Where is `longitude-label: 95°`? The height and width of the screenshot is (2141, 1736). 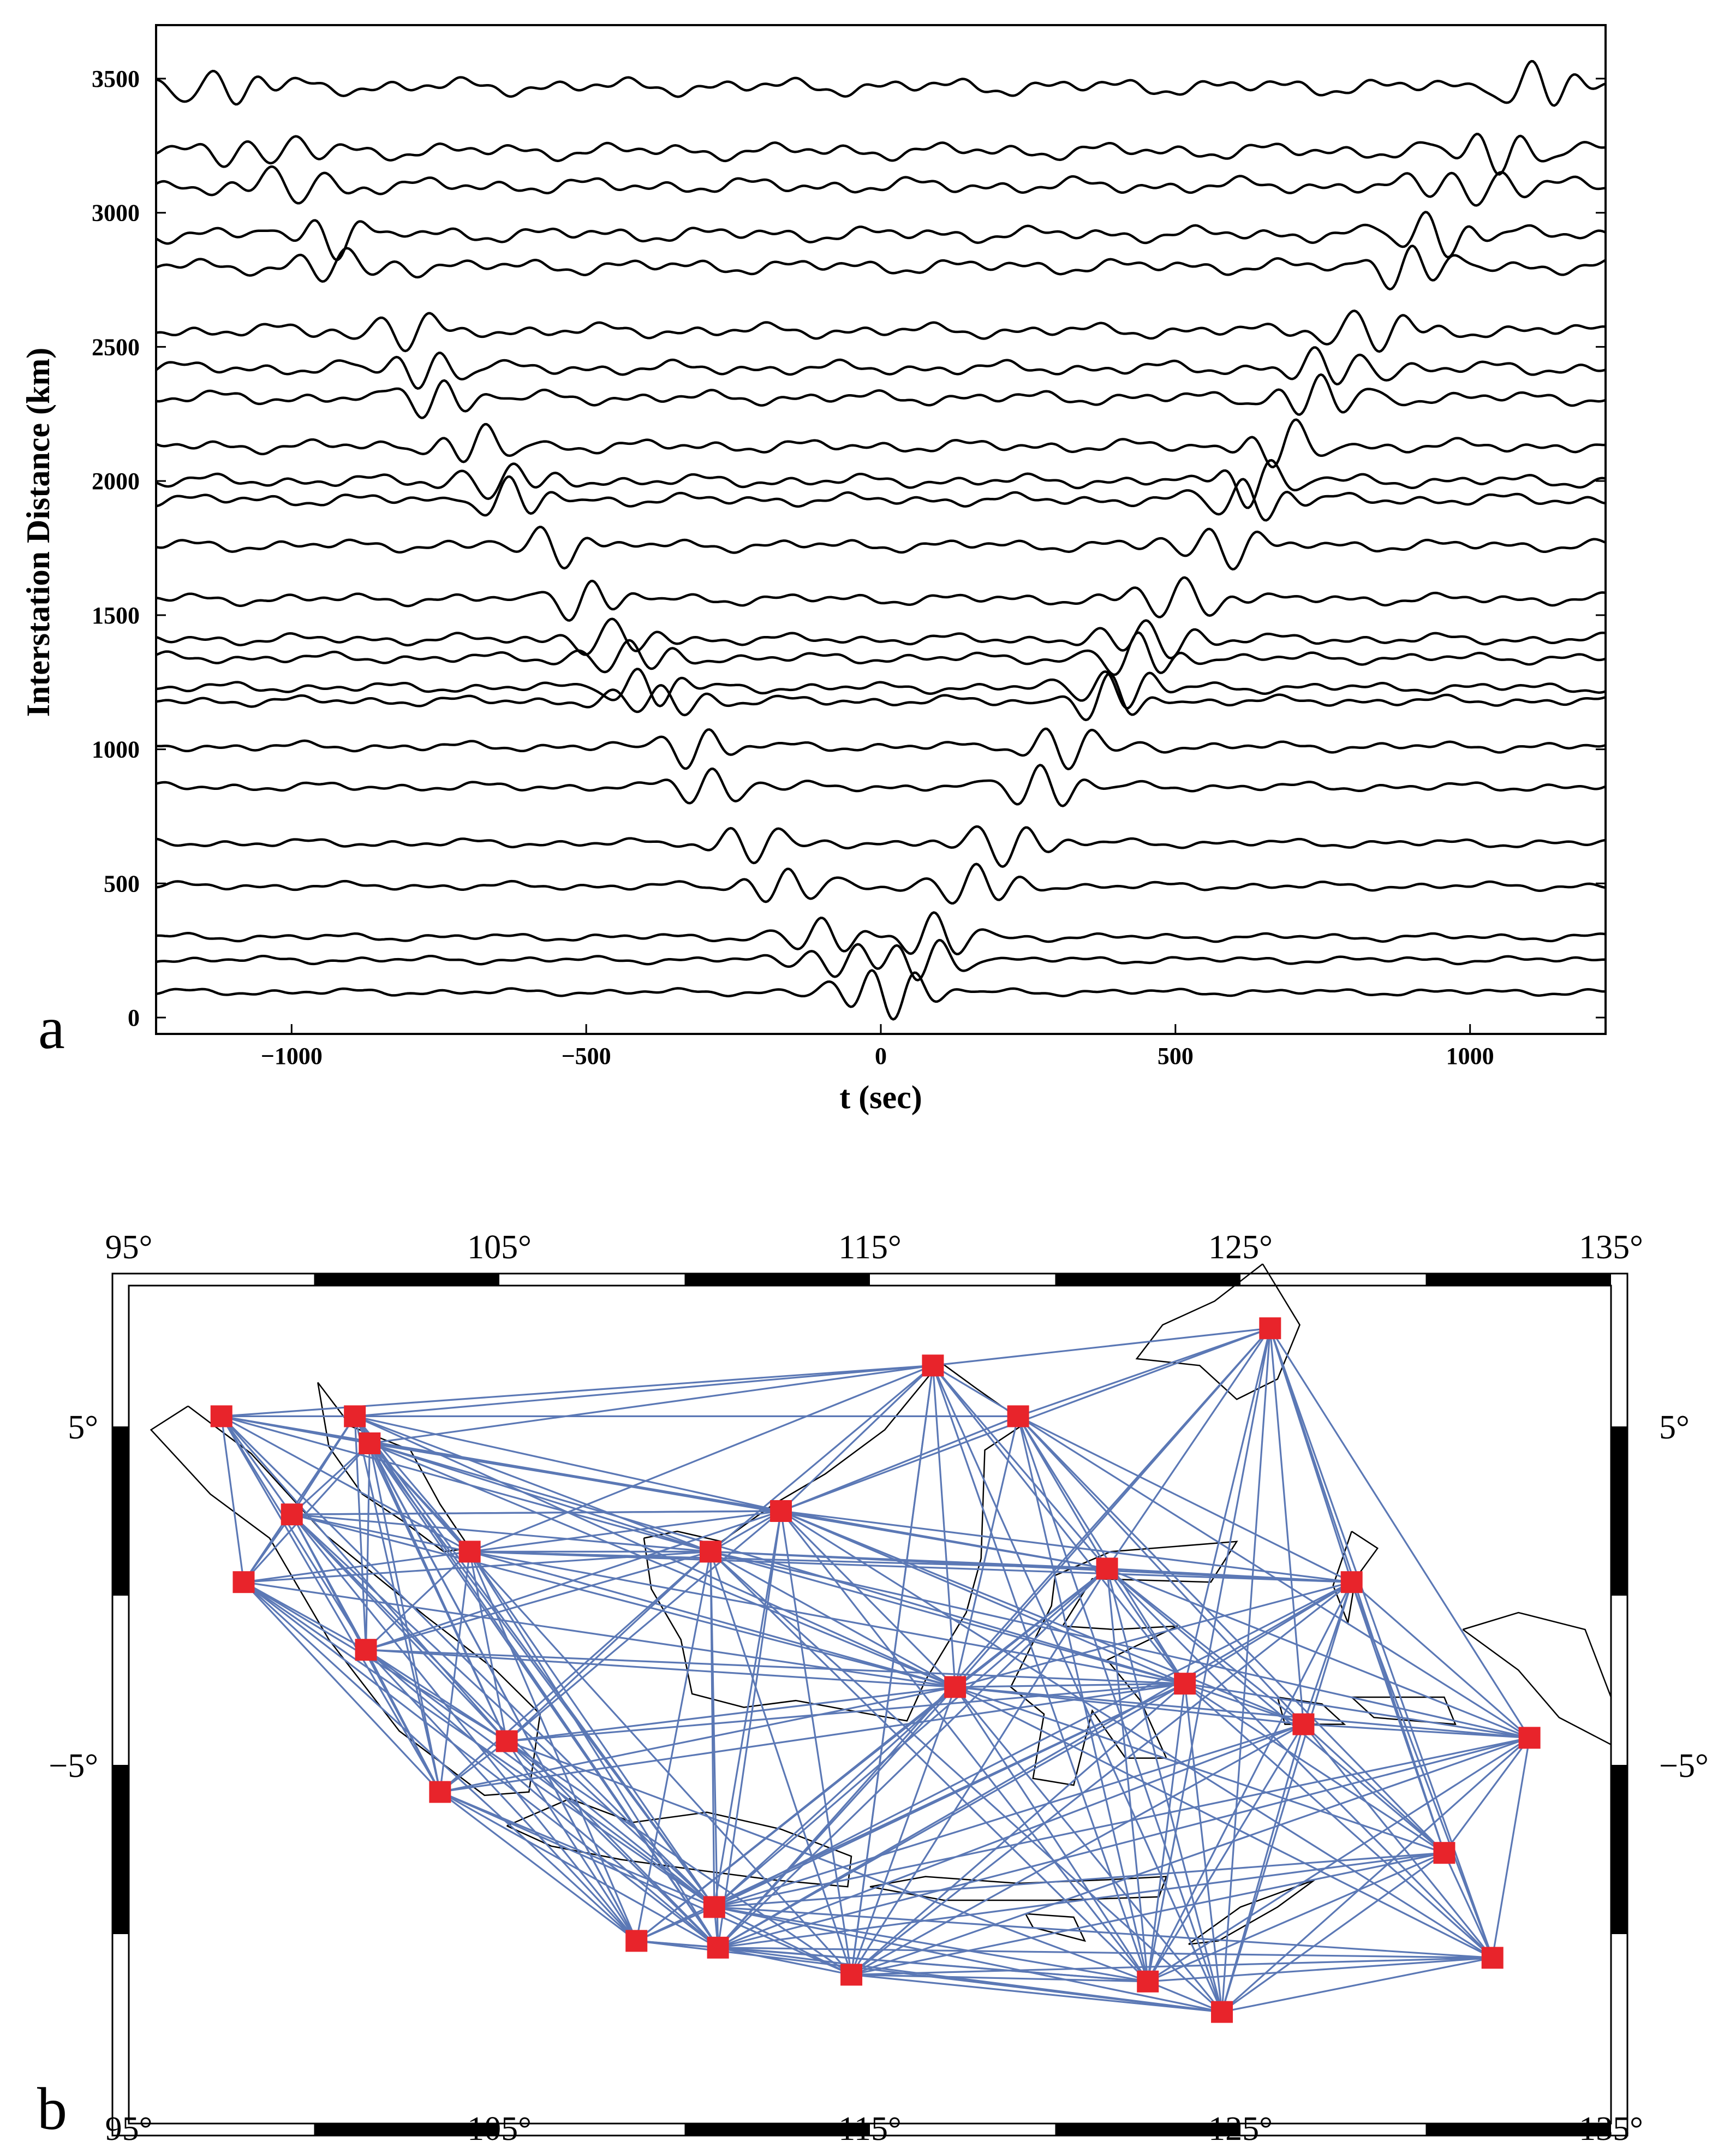
longitude-label: 95° is located at coordinates (129, 1248).